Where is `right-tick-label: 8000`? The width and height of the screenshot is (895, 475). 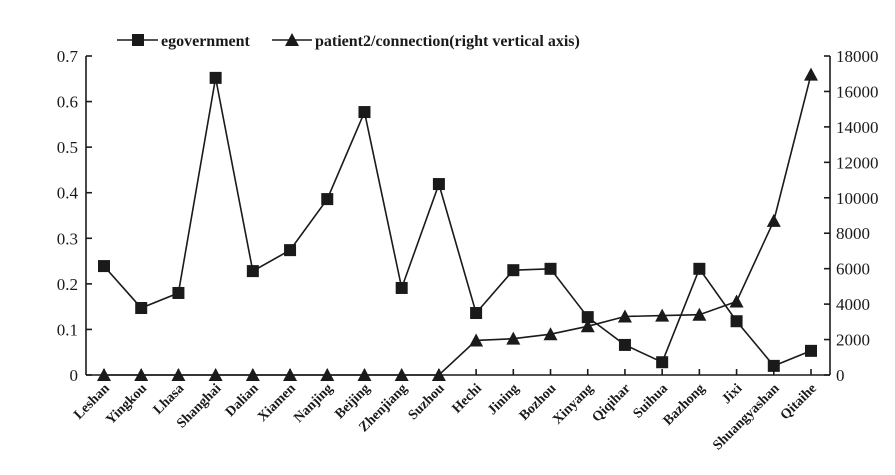
right-tick-label: 8000 is located at coordinates (853, 233).